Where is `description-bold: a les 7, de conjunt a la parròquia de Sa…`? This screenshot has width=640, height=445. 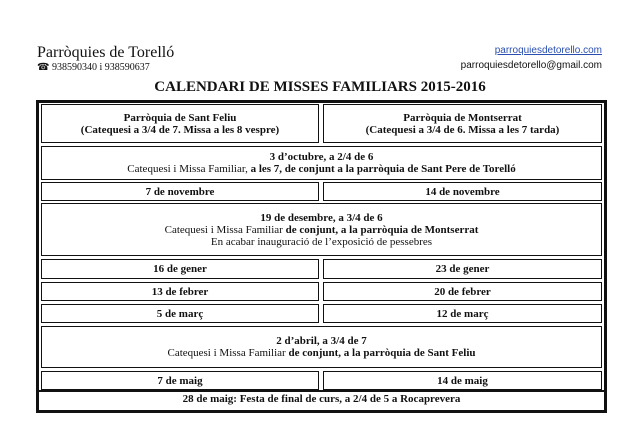
description-bold: a les 7, de conjunt a la parròquia de Sa… is located at coordinates (383, 169).